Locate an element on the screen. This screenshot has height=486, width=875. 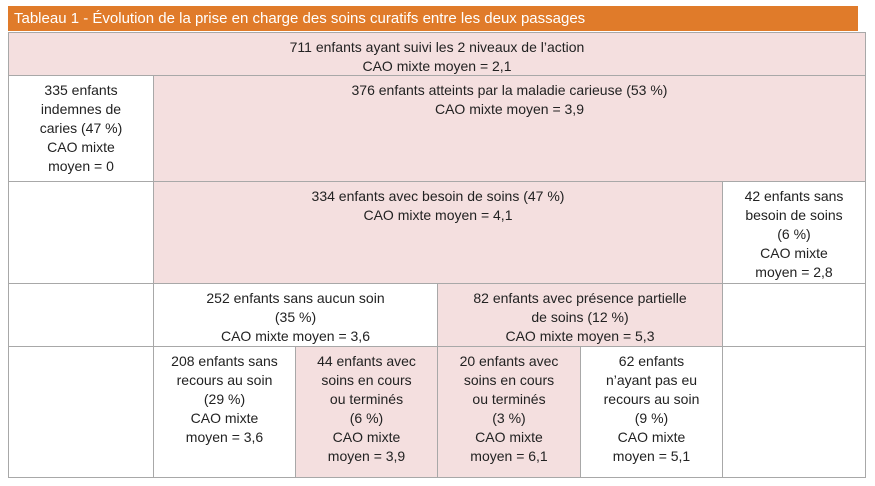
cell-text: CAO mixte moyen = 4,1 is located at coordinates (438, 215).